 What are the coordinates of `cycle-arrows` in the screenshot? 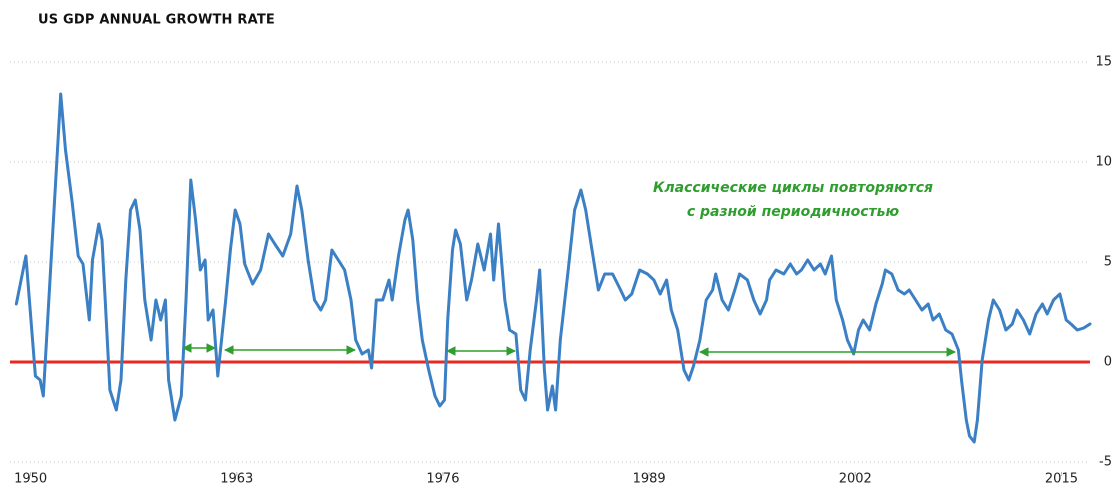 It's located at (569, 350).